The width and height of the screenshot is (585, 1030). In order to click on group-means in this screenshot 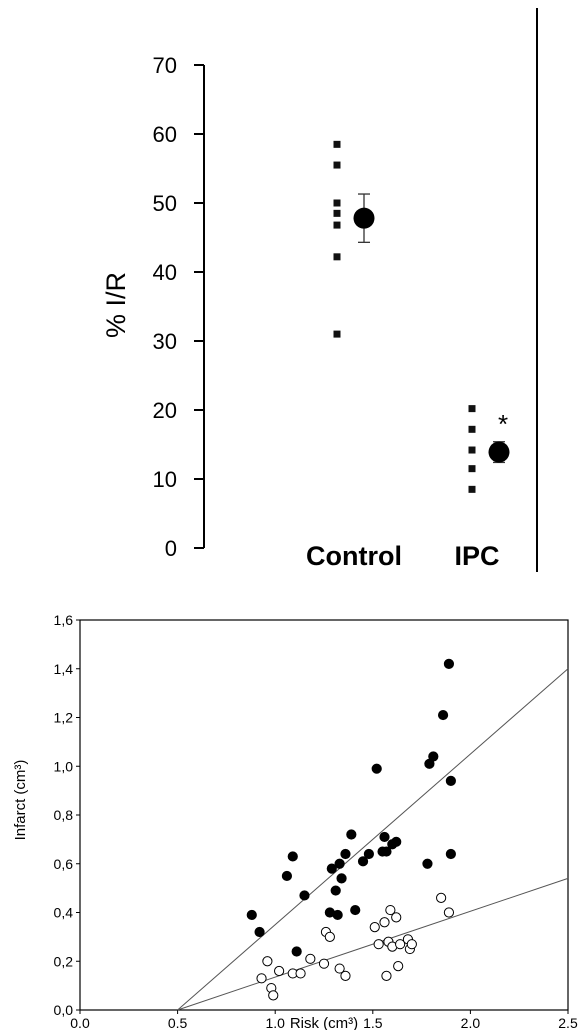, I will do `click(431, 328)`.